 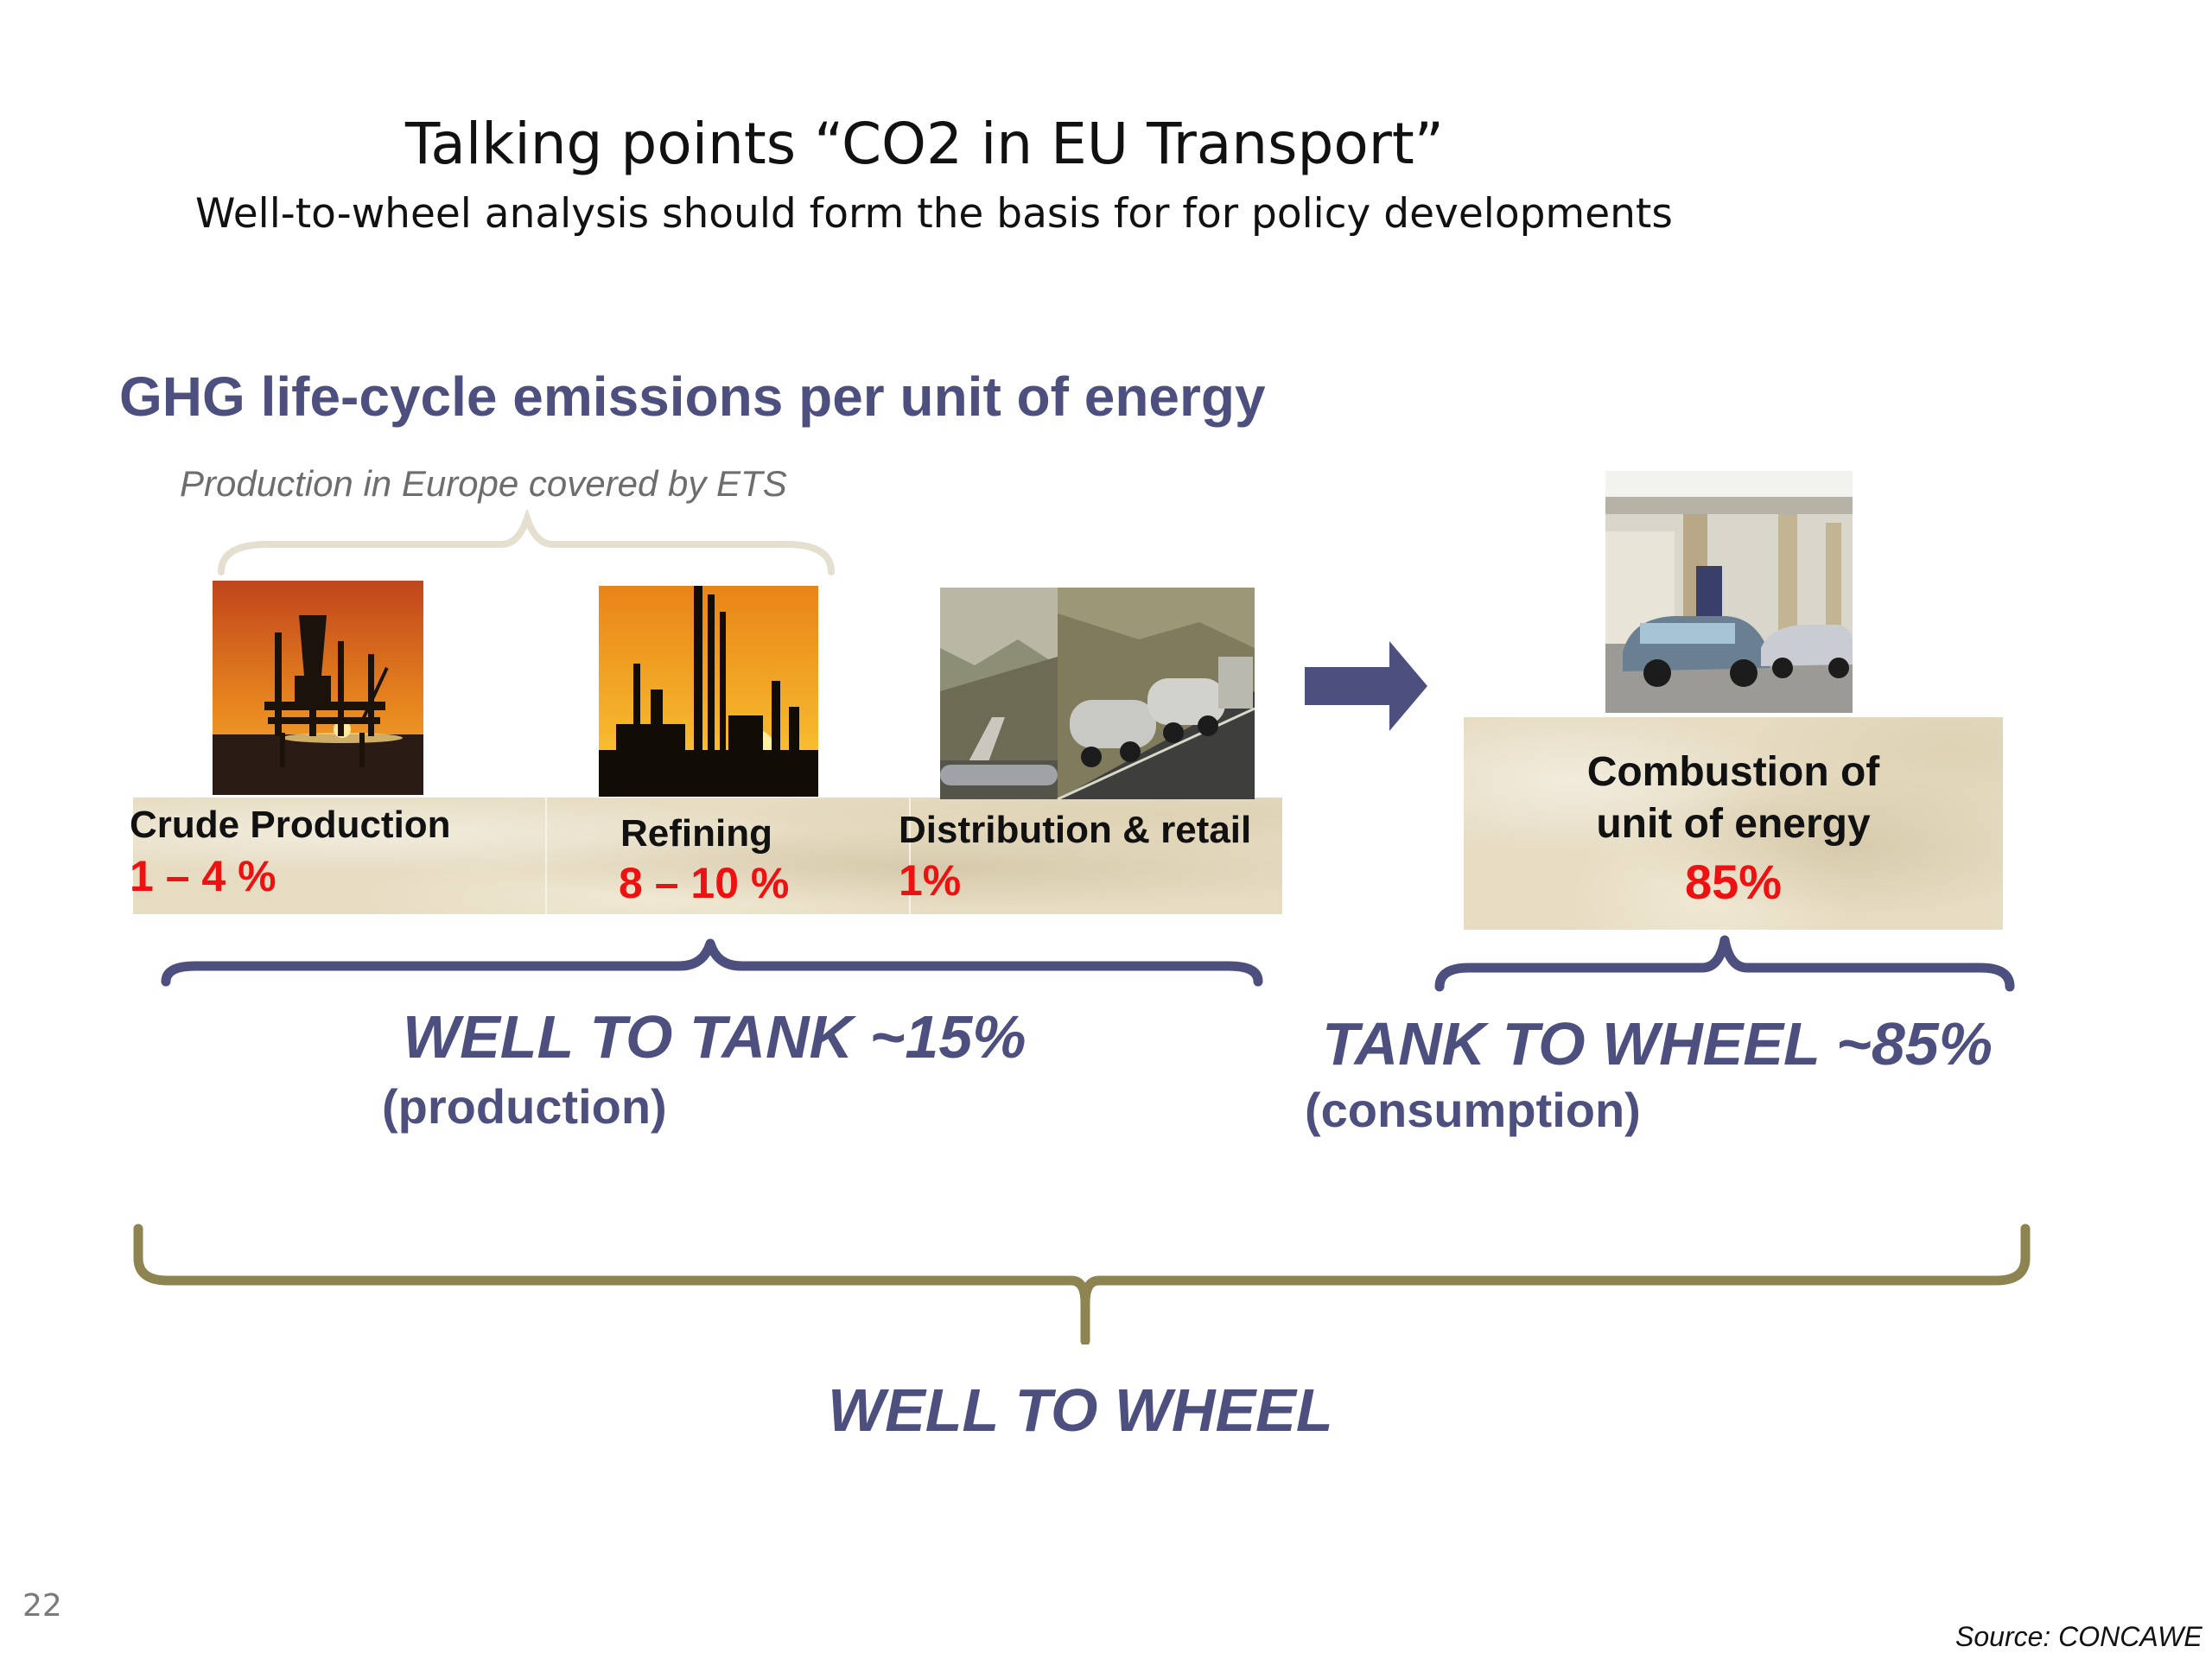 I want to click on tank-to-wheel-brace, so click(x=1724, y=963).